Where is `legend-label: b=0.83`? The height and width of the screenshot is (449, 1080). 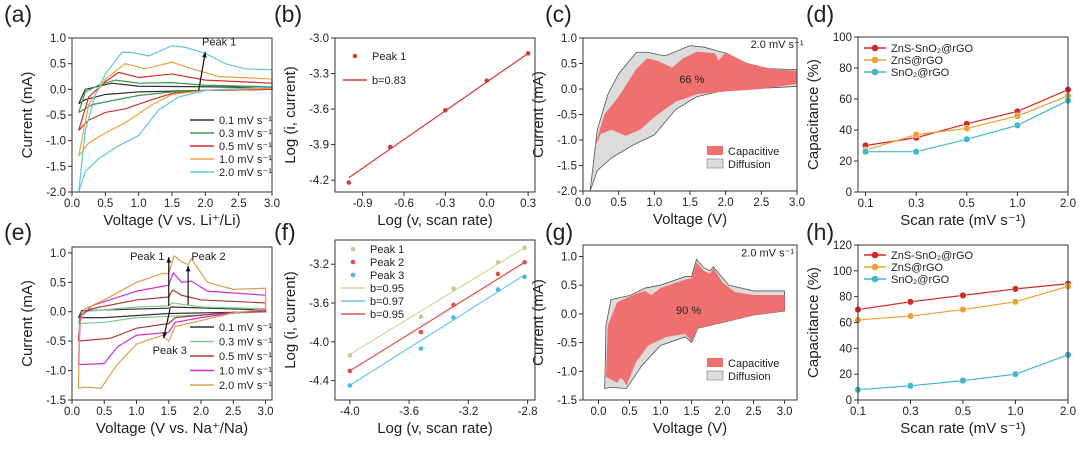 legend-label: b=0.83 is located at coordinates (389, 81).